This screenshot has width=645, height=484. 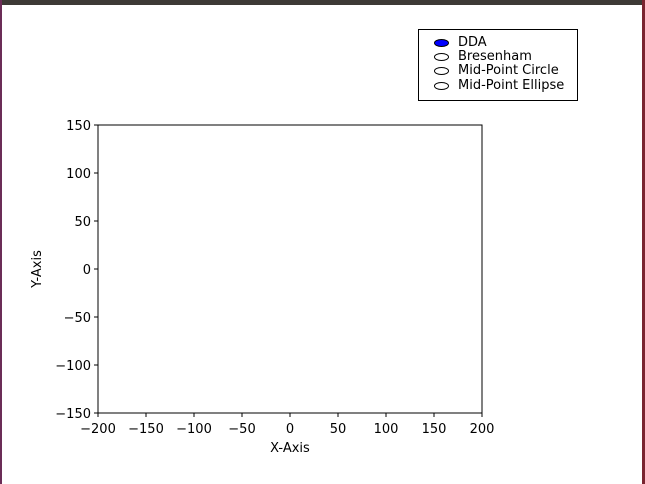 What do you see at coordinates (77, 318) in the screenshot?
I see `y-tick-label: −50` at bounding box center [77, 318].